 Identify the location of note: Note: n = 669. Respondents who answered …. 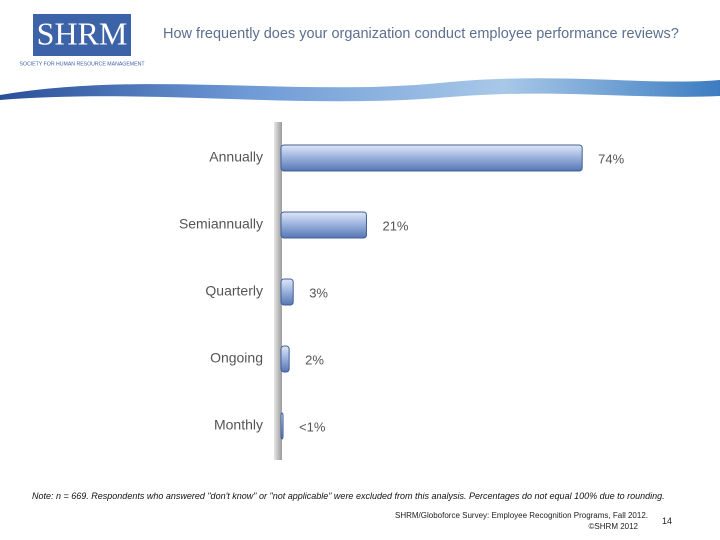
(348, 496).